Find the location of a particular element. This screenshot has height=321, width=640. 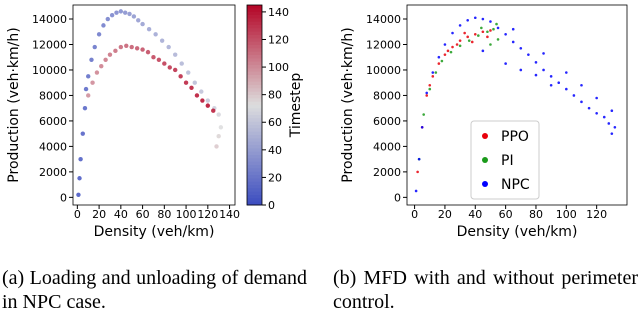

y-axis-label: Production (veh·km/h) is located at coordinates (14, 104).